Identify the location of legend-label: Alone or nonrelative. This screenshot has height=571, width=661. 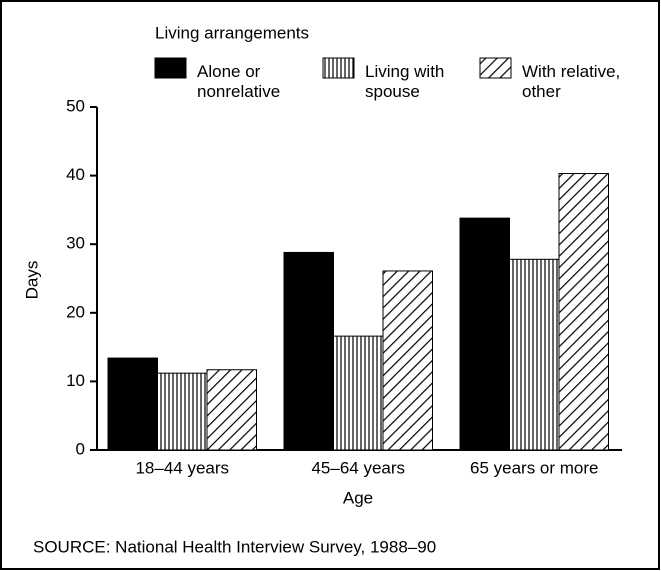
(239, 81).